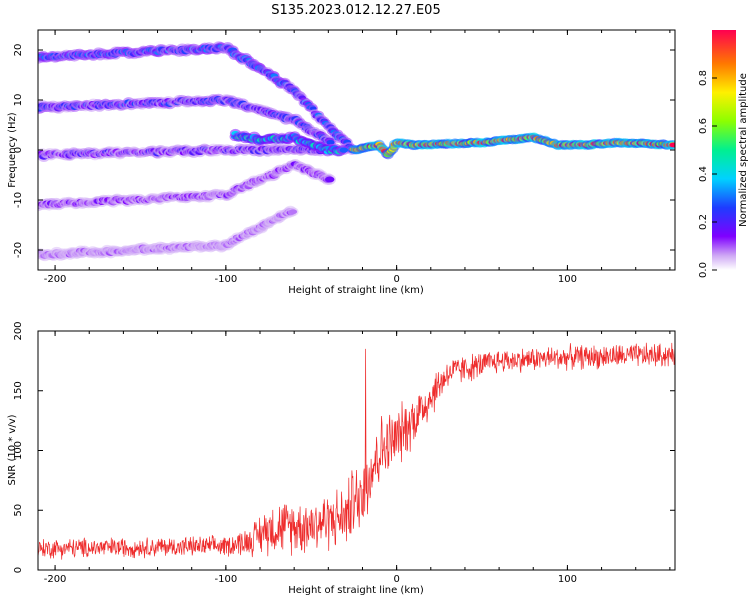 The image size is (750, 600). I want to click on bottom-x-tick-label: 100, so click(567, 579).